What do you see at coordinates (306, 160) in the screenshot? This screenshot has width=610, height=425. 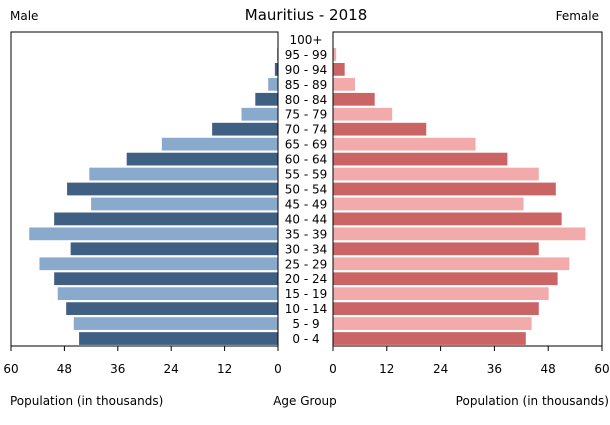 I see `age-group-label: 60 - 64` at bounding box center [306, 160].